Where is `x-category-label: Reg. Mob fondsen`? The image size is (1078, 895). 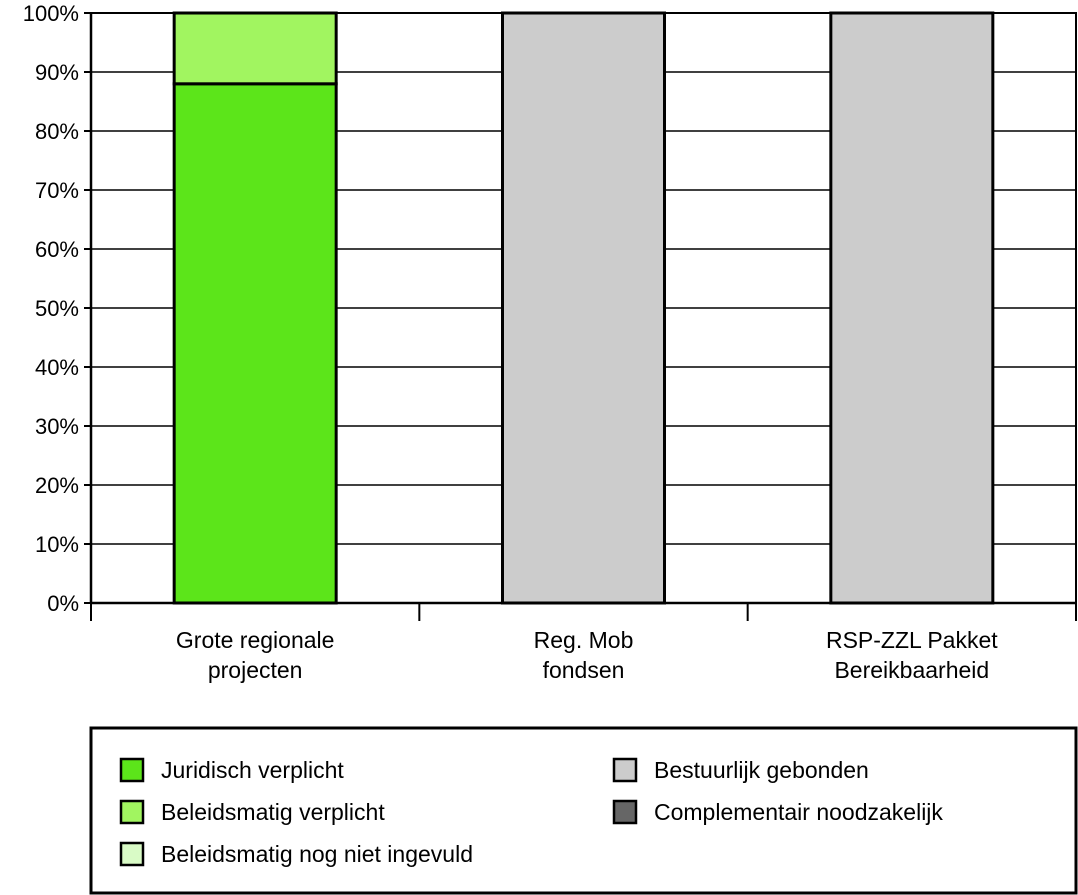 x-category-label: Reg. Mob fondsen is located at coordinates (584, 655).